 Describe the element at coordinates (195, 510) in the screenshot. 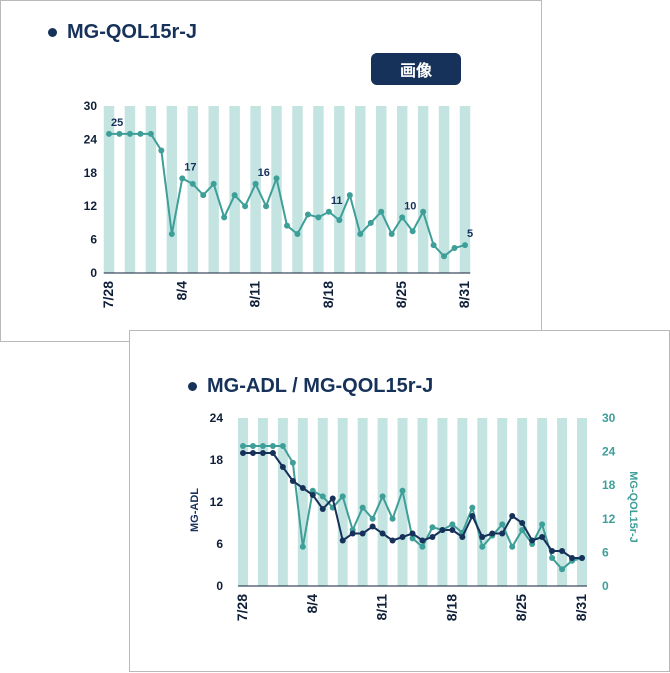

I see `left-axis-label: MG-ADL` at that location.